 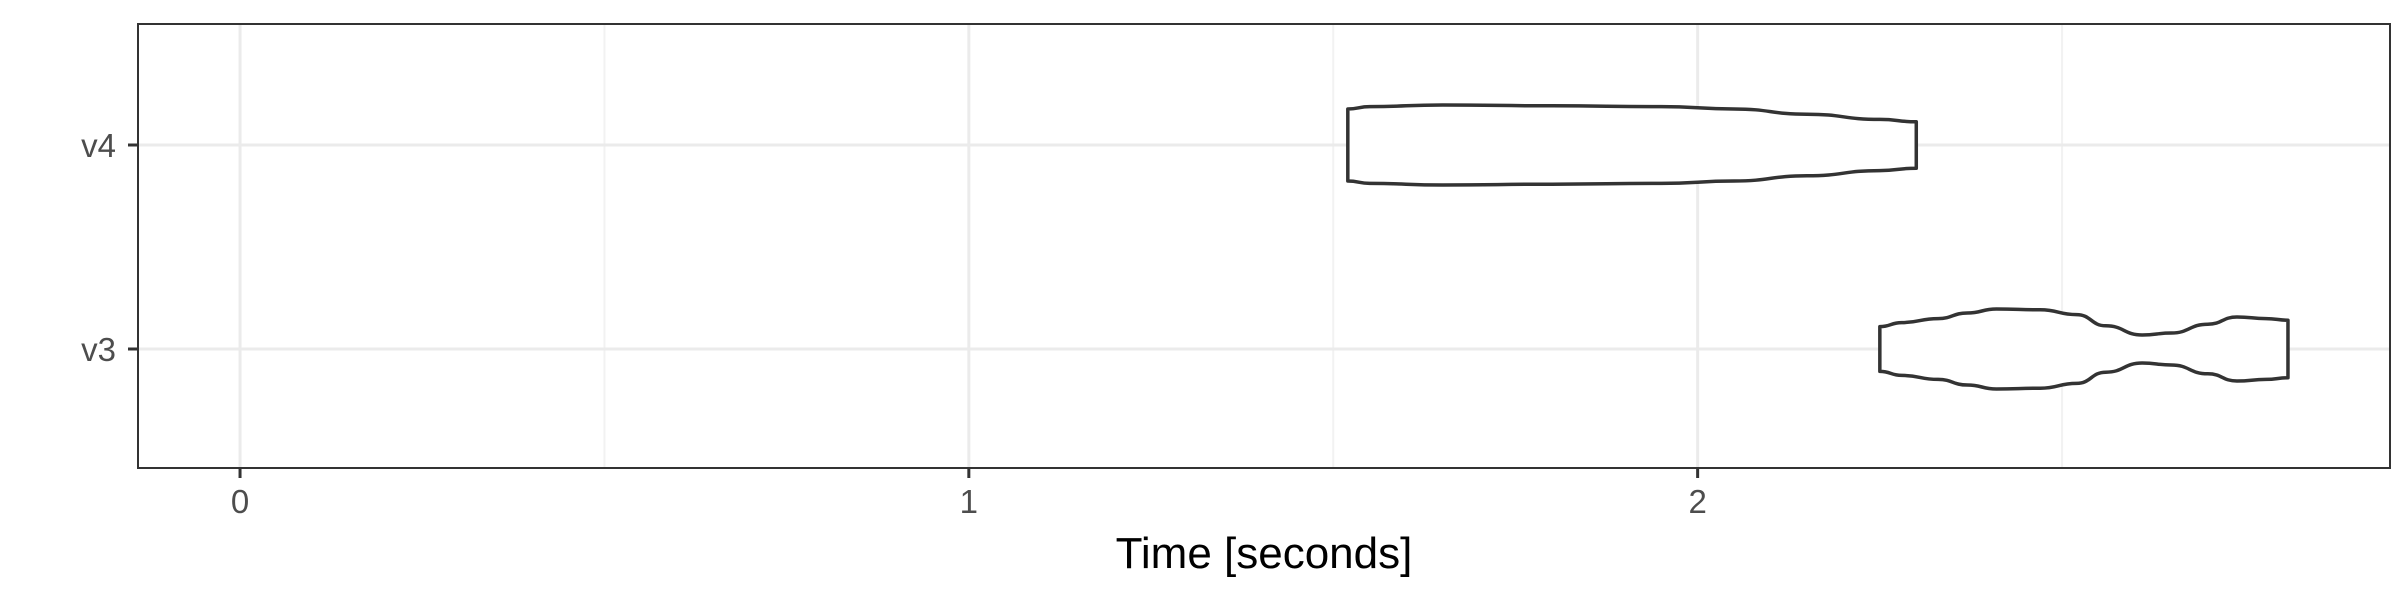 I want to click on violin-v3, so click(x=2084, y=349).